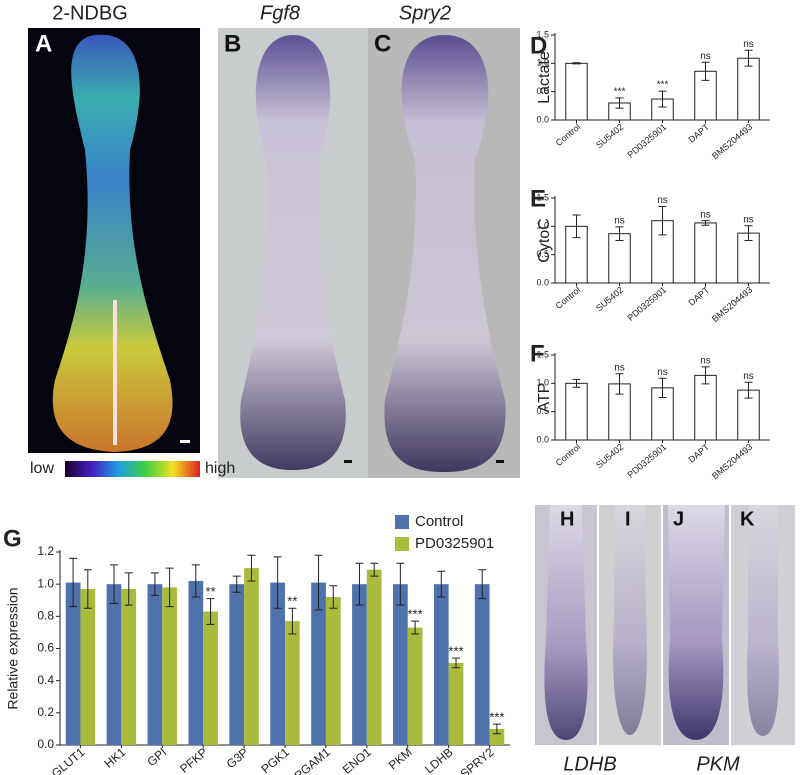 The image size is (800, 775). What do you see at coordinates (45, 648) in the screenshot?
I see `y-tick-label: 0.6` at bounding box center [45, 648].